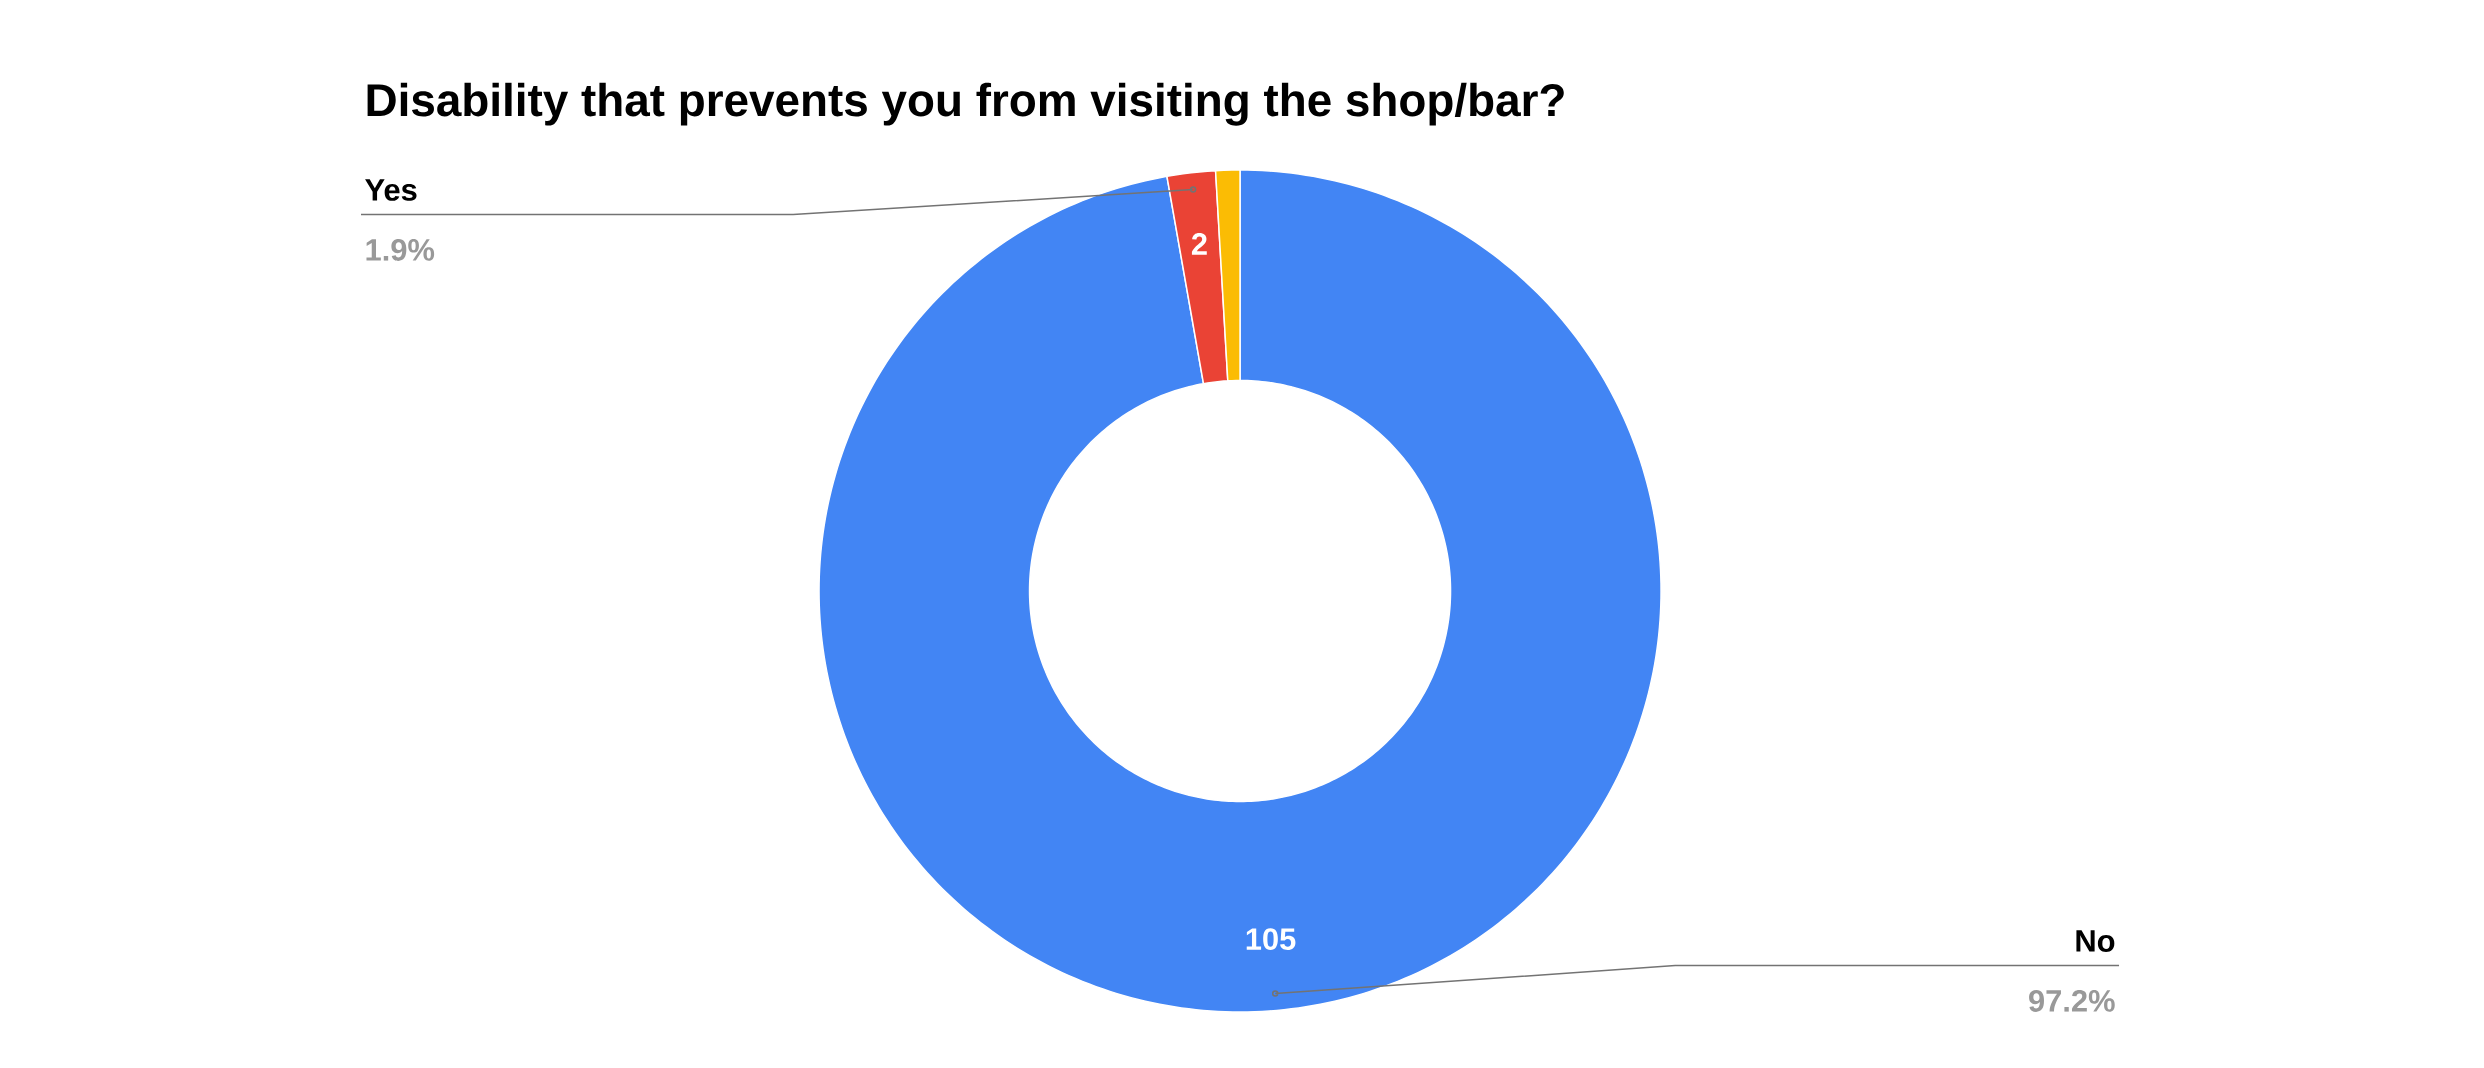  Describe the element at coordinates (1271, 939) in the screenshot. I see `data-label: 105` at that location.